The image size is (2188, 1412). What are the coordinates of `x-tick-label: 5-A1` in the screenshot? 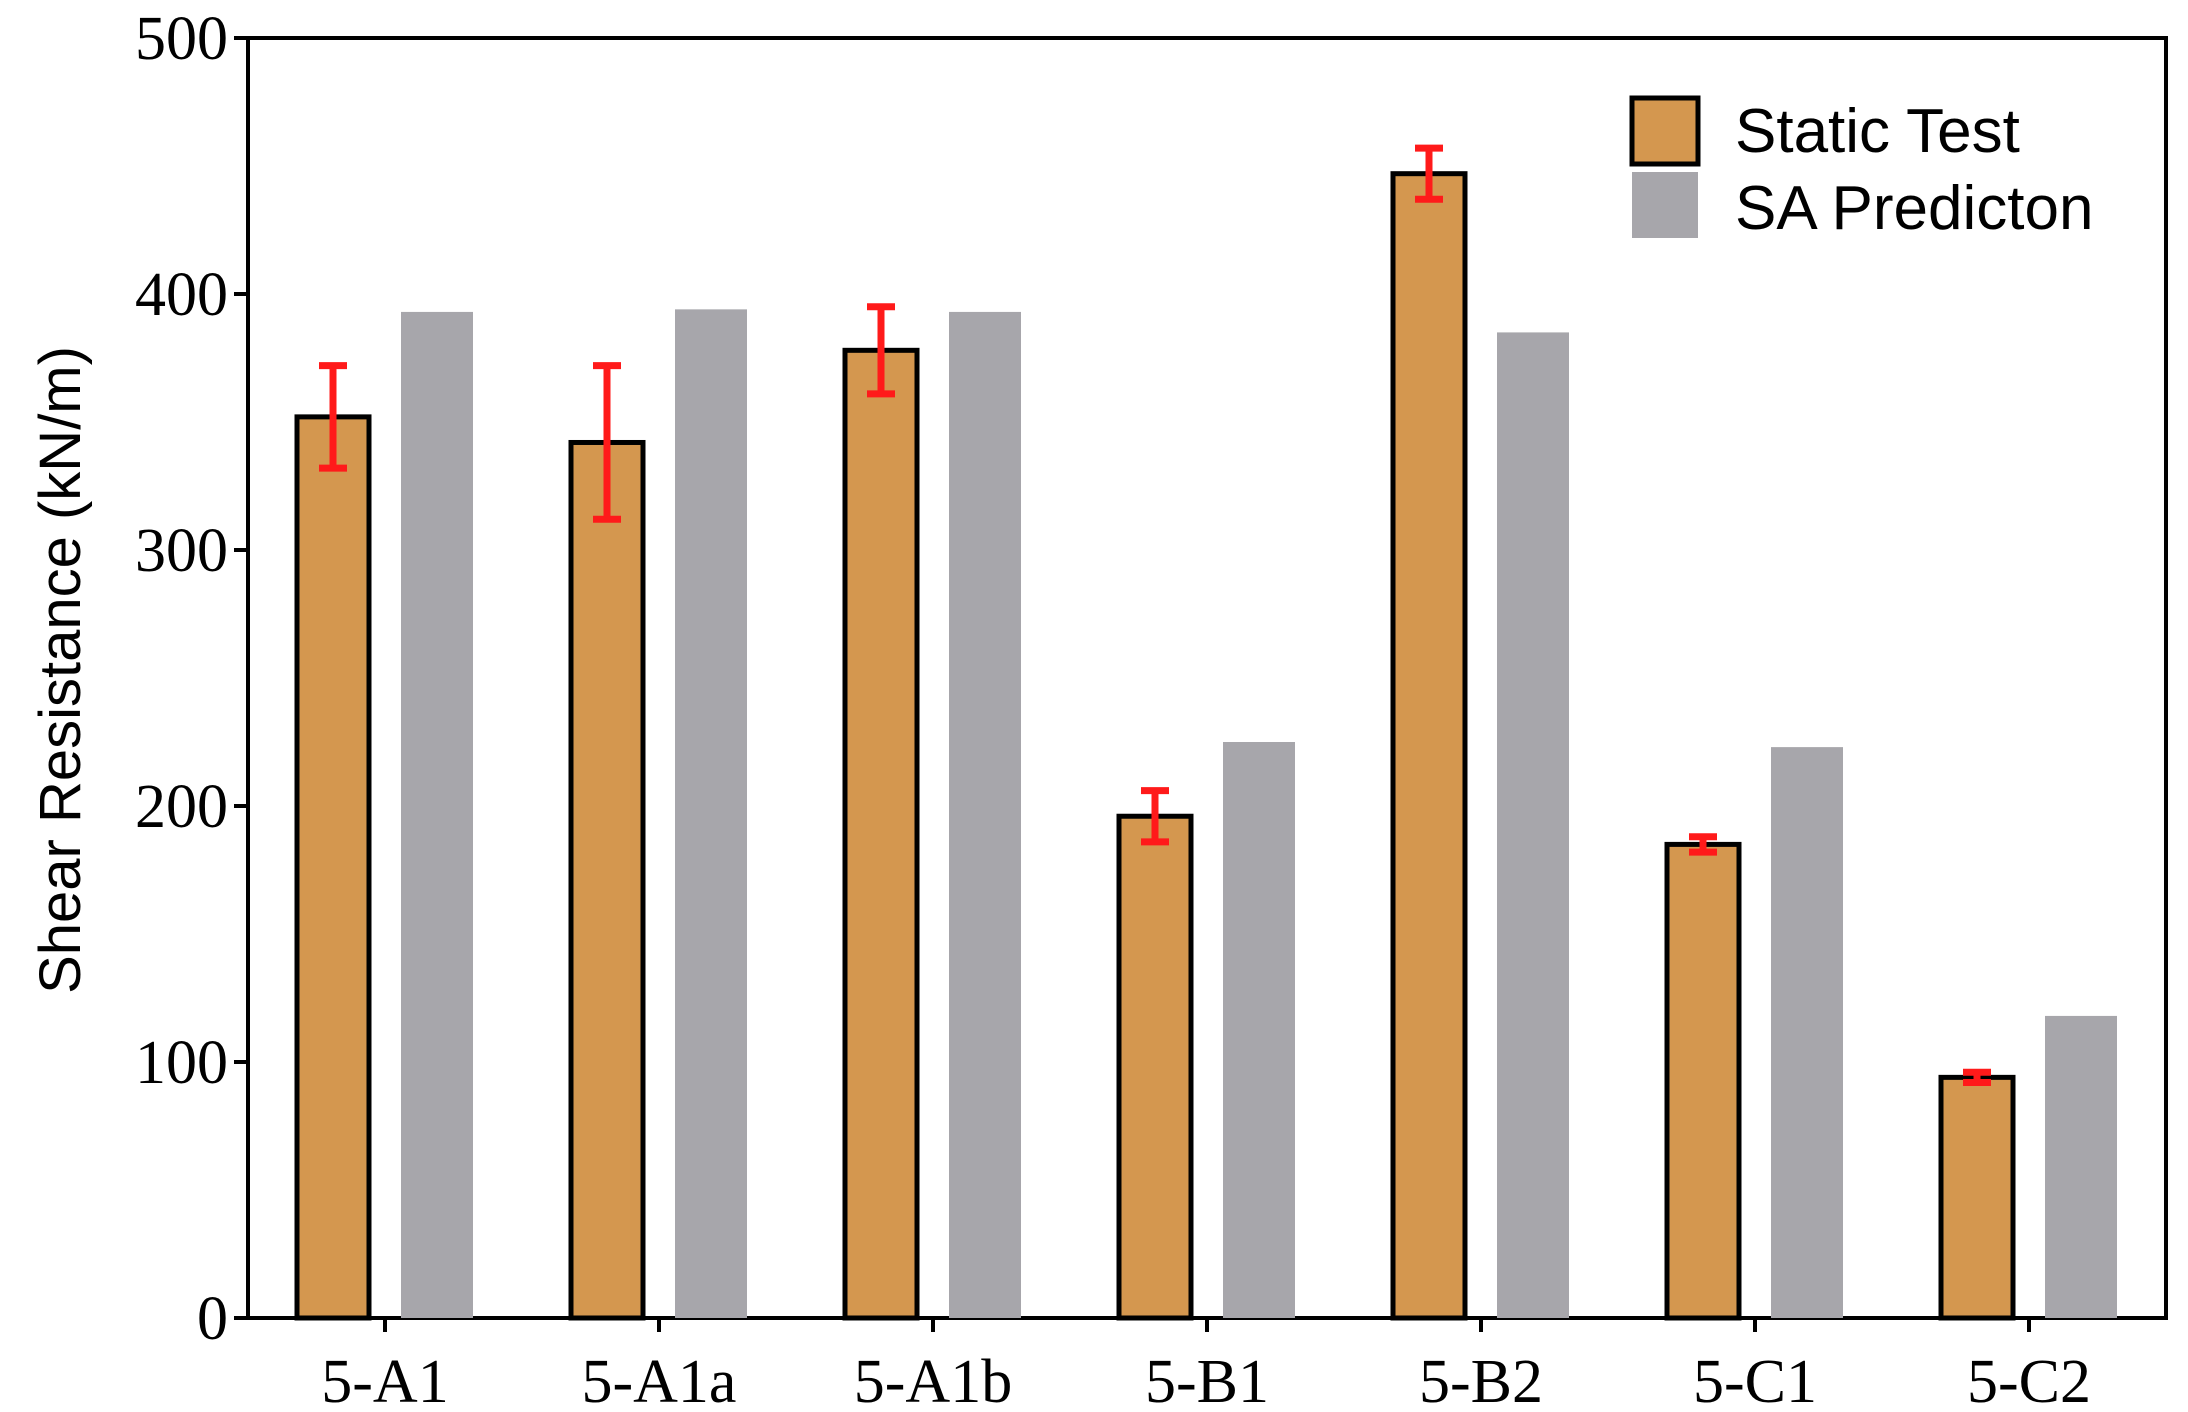 It's located at (384, 1380).